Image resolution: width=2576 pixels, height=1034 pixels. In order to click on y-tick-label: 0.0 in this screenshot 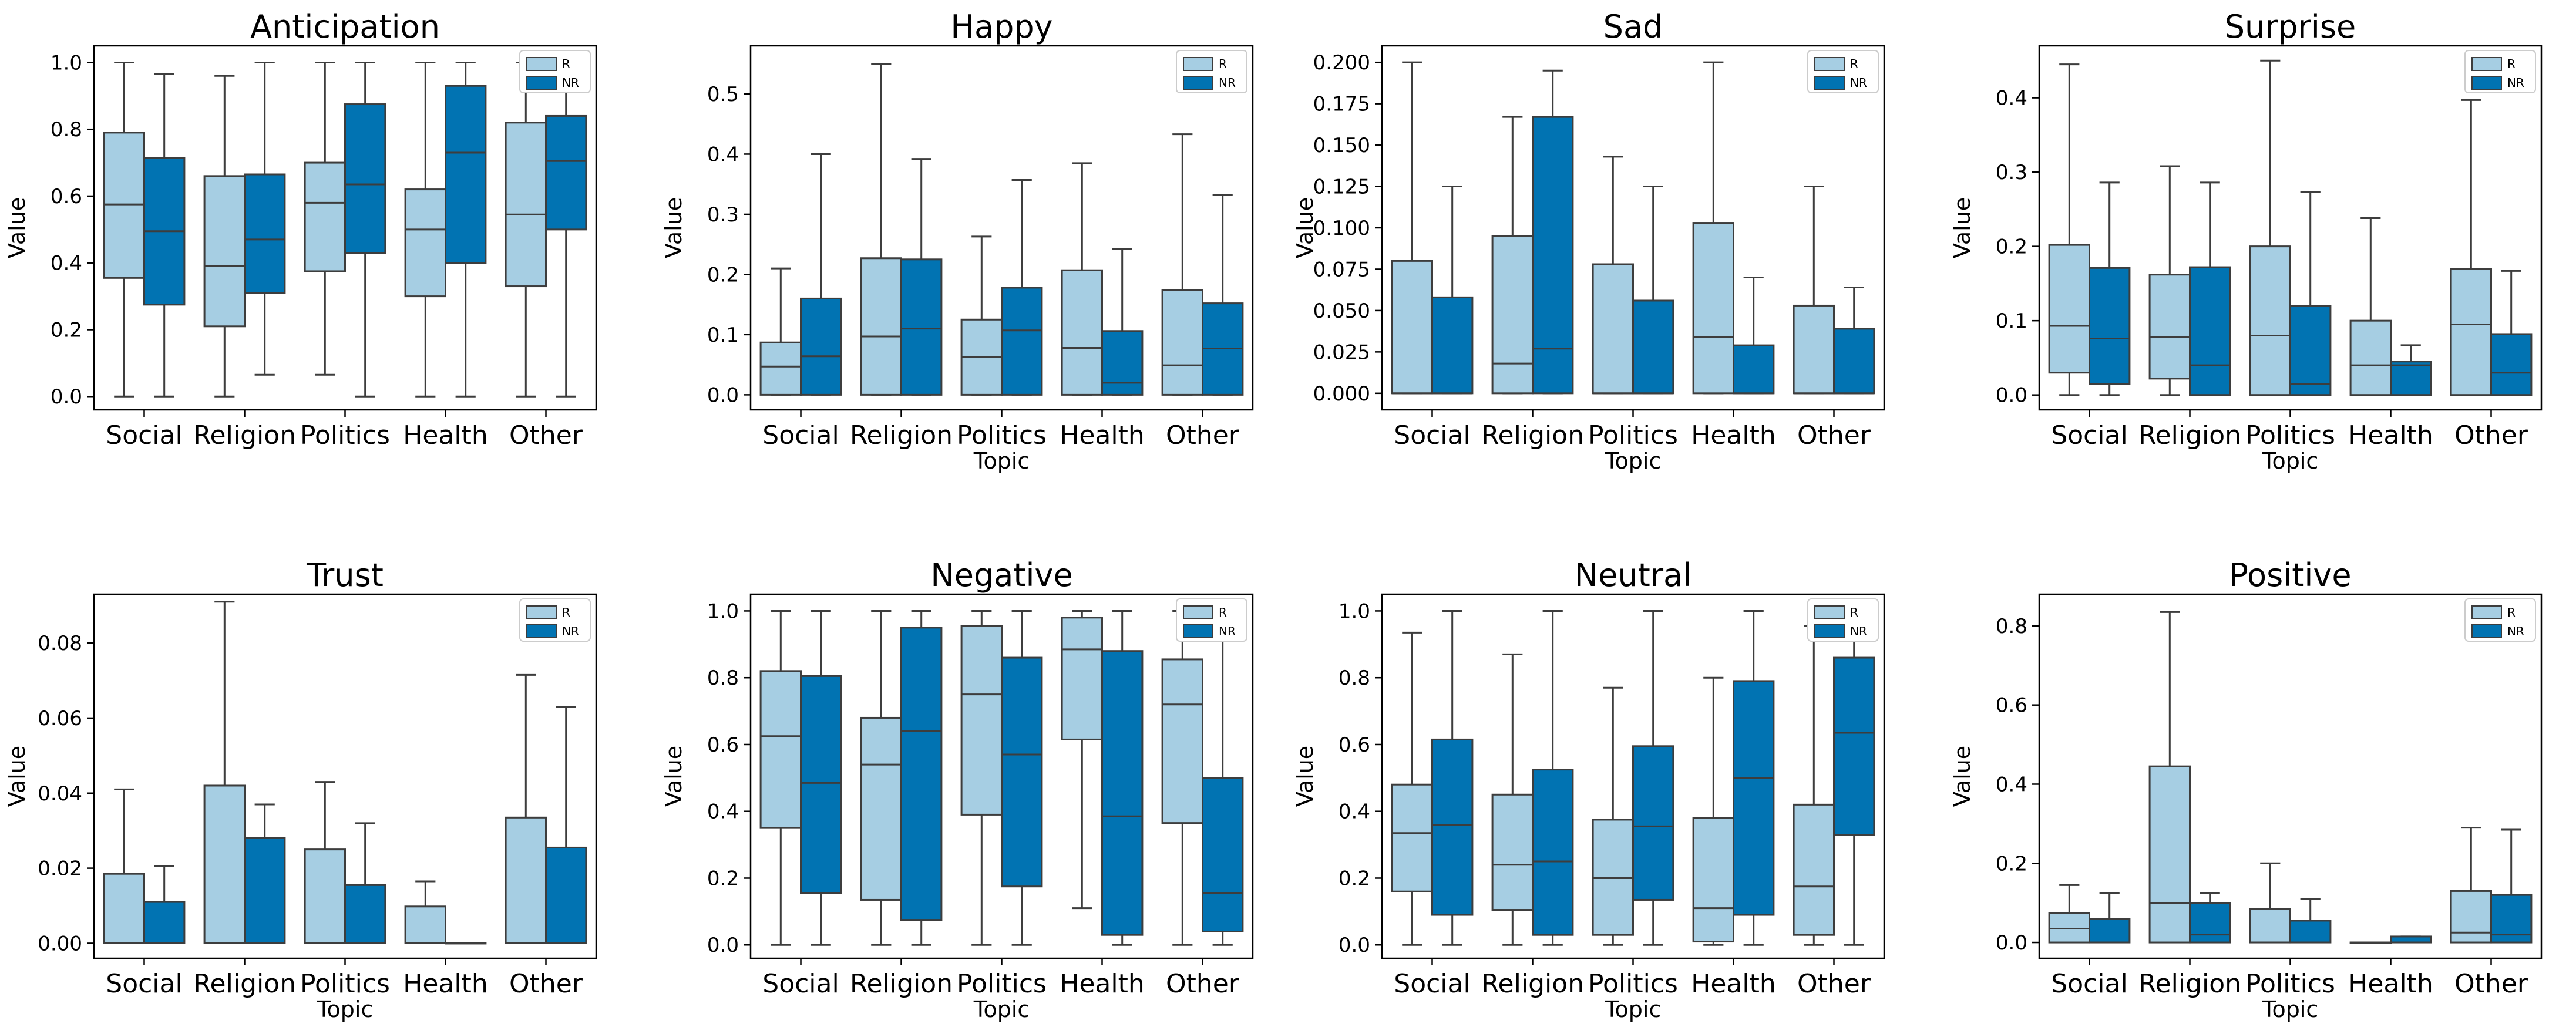, I will do `click(723, 395)`.